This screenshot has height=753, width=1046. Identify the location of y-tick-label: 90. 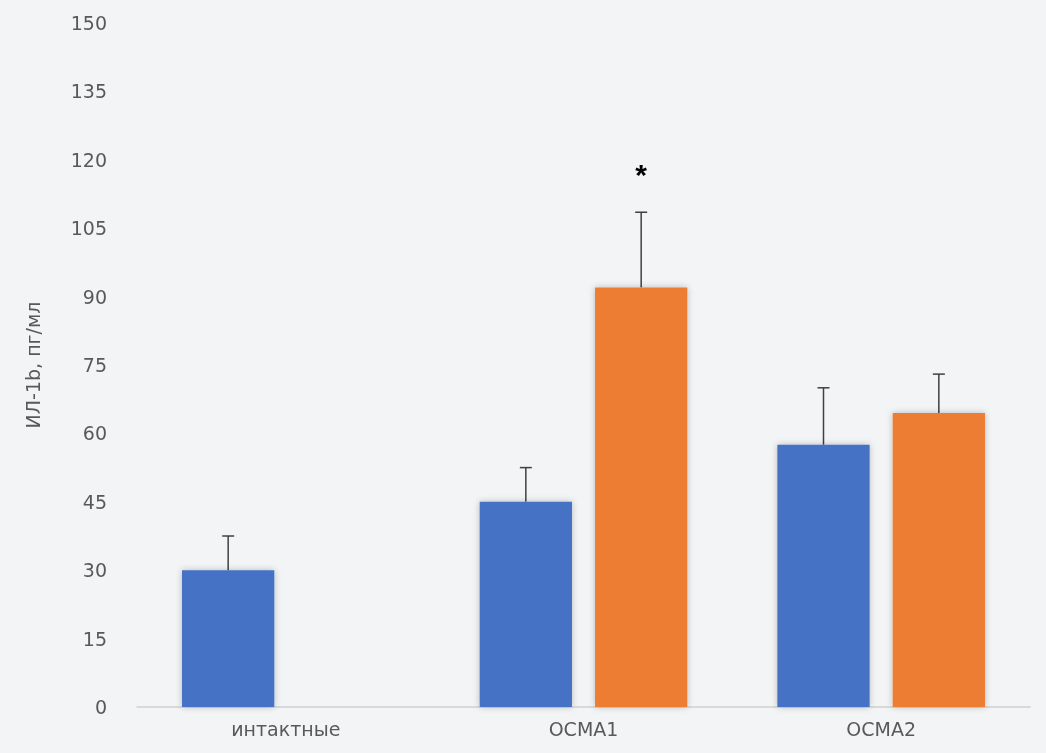
(94, 296).